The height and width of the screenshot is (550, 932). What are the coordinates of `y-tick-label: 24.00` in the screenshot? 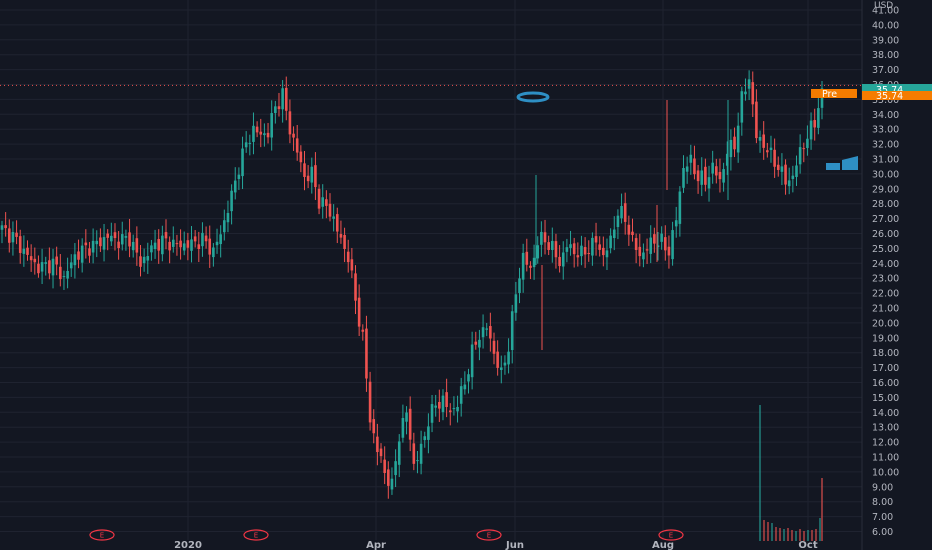 It's located at (885, 264).